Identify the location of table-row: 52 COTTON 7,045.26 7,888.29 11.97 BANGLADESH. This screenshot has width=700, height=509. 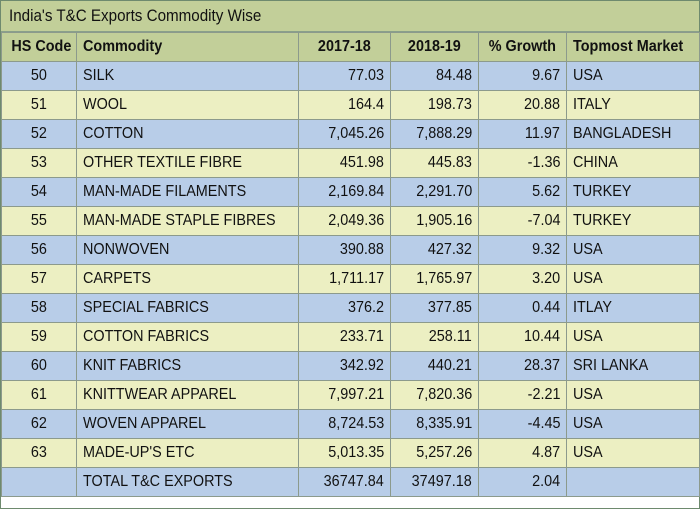
(350, 134).